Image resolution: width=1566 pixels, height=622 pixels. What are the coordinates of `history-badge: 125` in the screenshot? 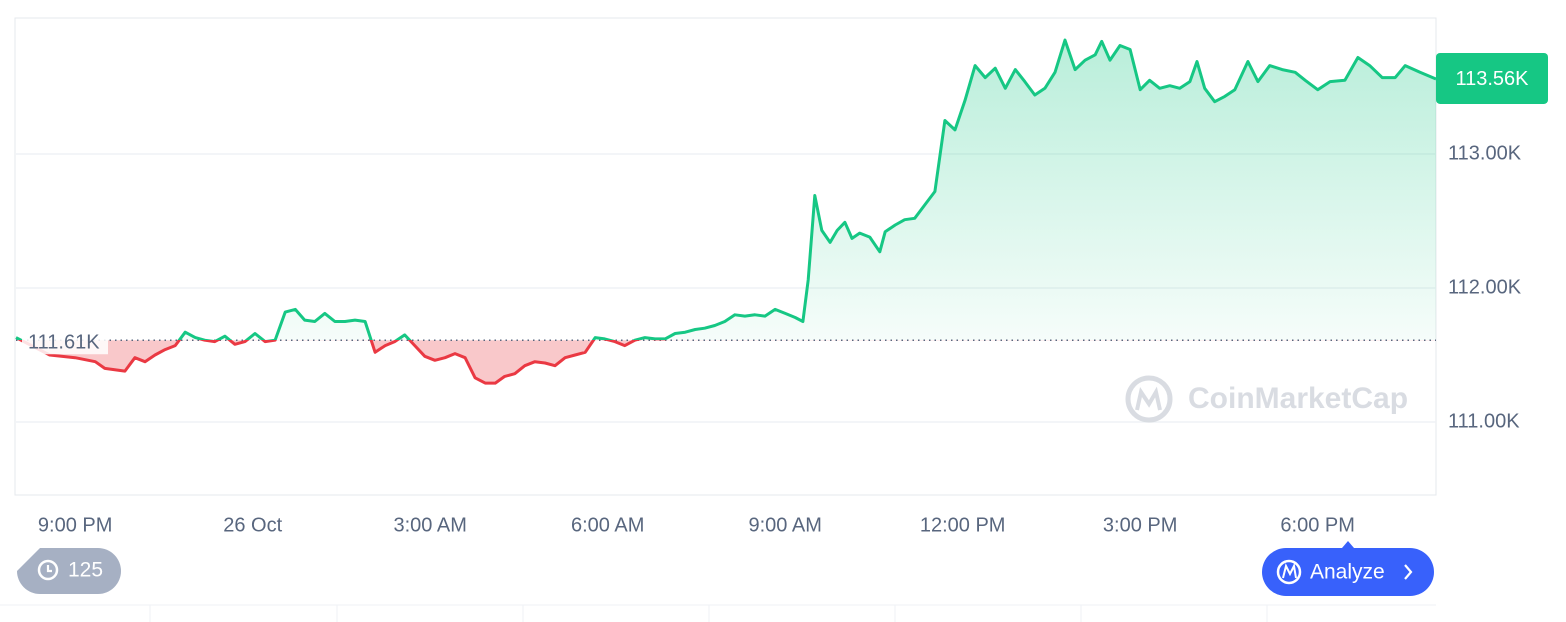 It's located at (69, 571).